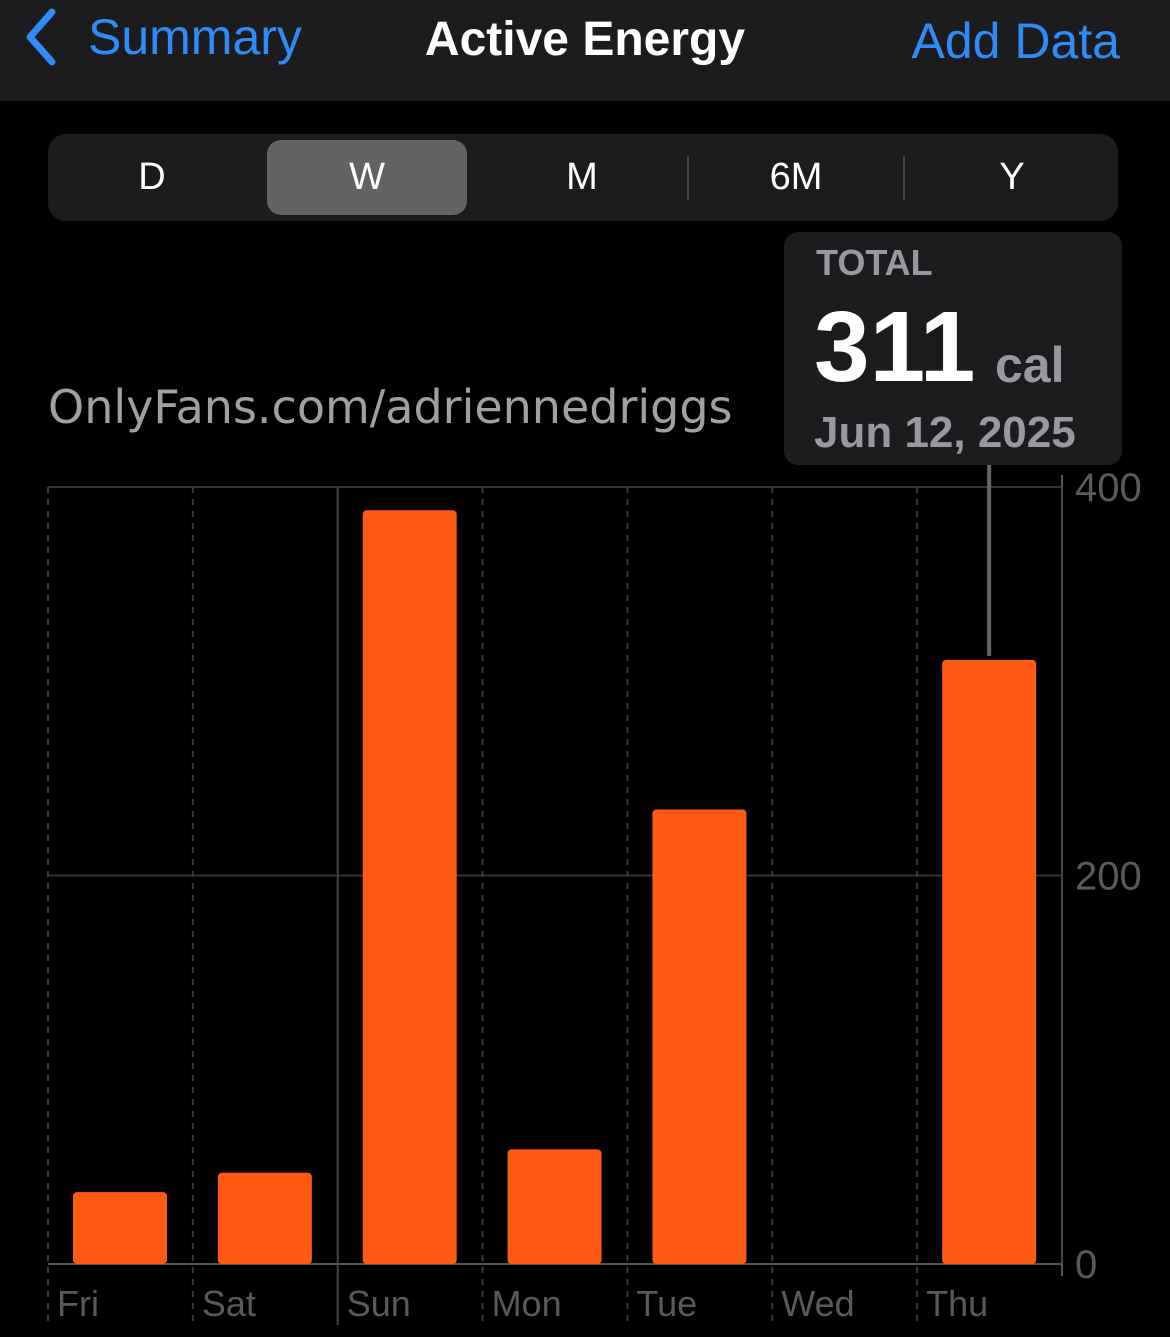 The image size is (1170, 1337). I want to click on page-title: Active Energy, so click(585, 39).